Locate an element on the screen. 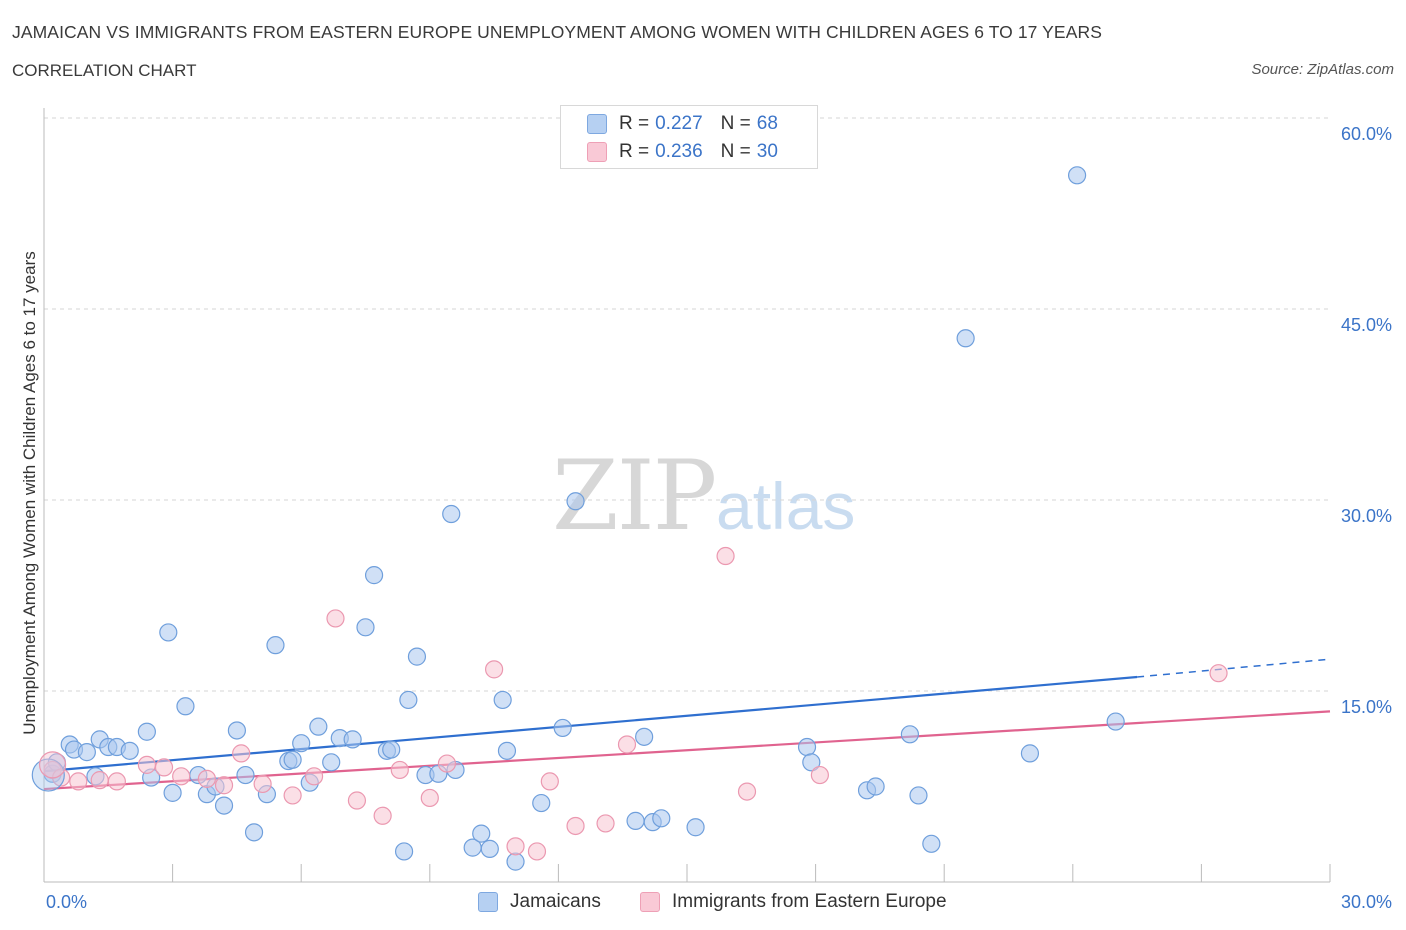  y-tick-label: 15.0% is located at coordinates (1366, 707).